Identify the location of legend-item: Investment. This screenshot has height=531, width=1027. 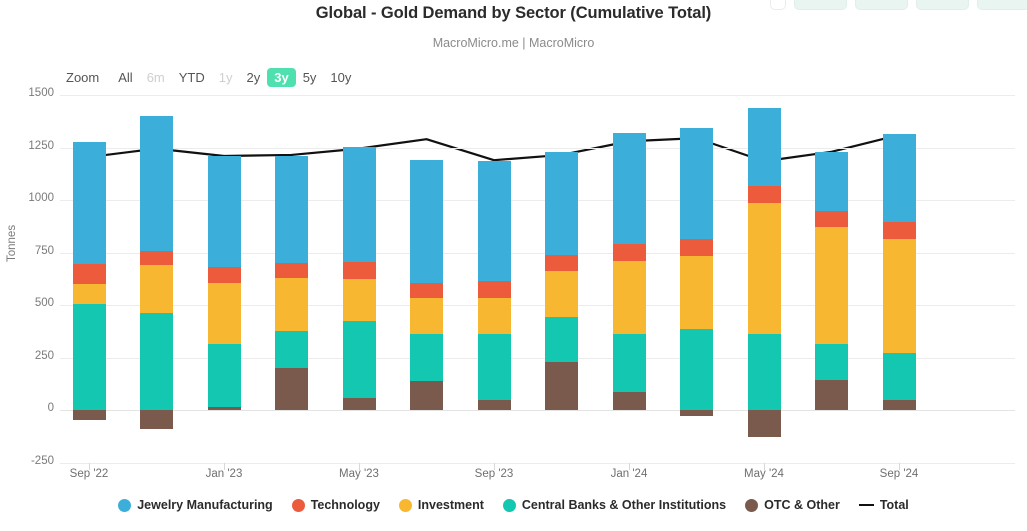
(441, 505).